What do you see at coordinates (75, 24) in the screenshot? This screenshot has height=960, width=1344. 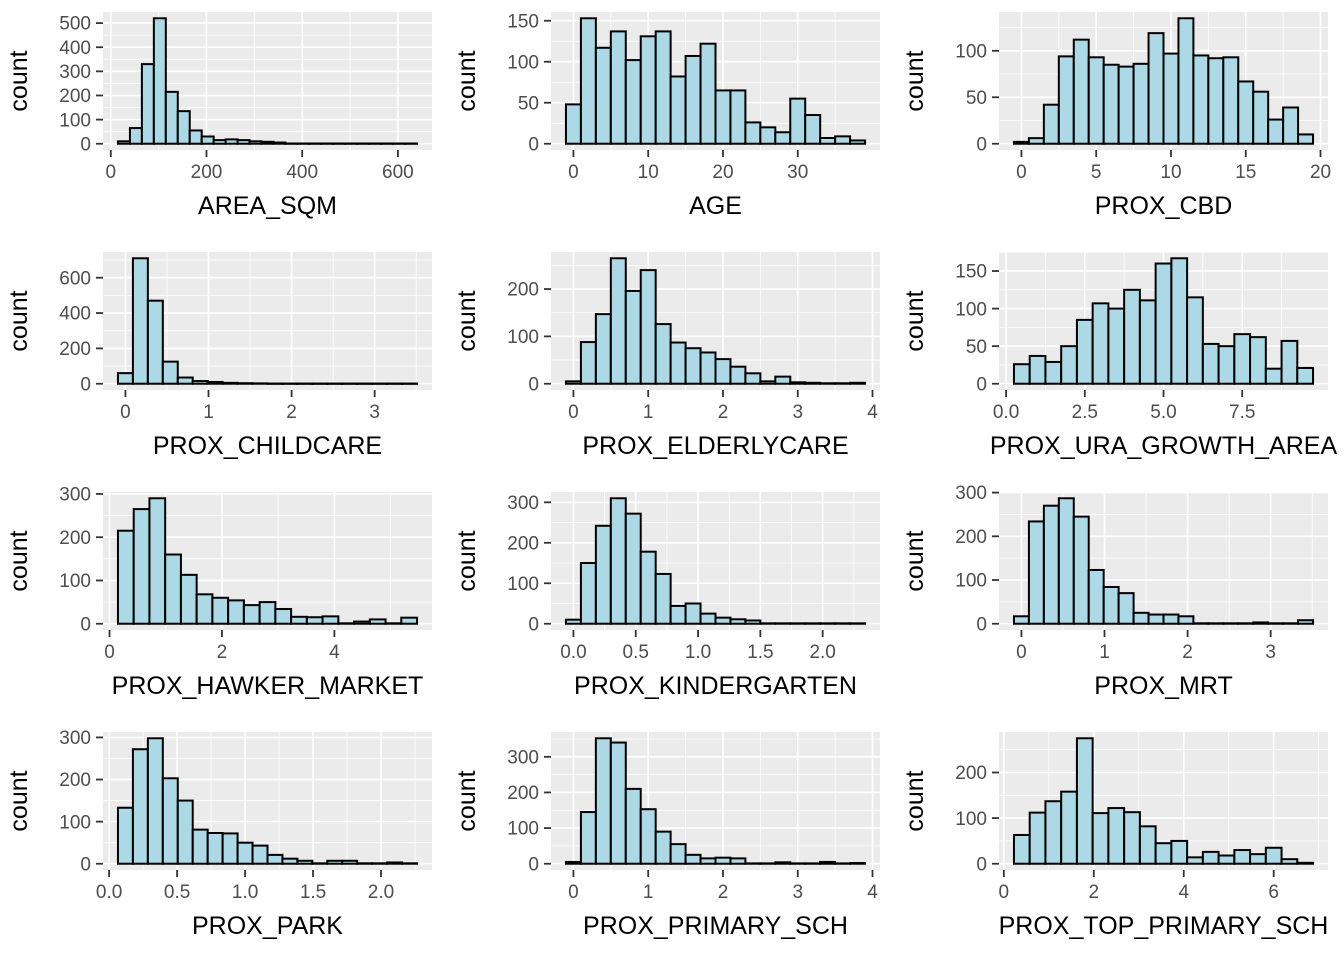 I see `y-tick-label: 500` at bounding box center [75, 24].